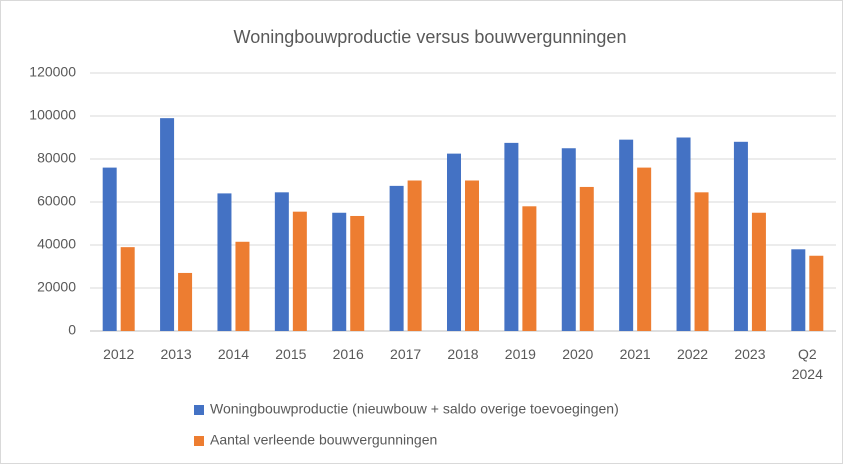 This screenshot has height=464, width=843. I want to click on x-tick-label: 2012, so click(119, 354).